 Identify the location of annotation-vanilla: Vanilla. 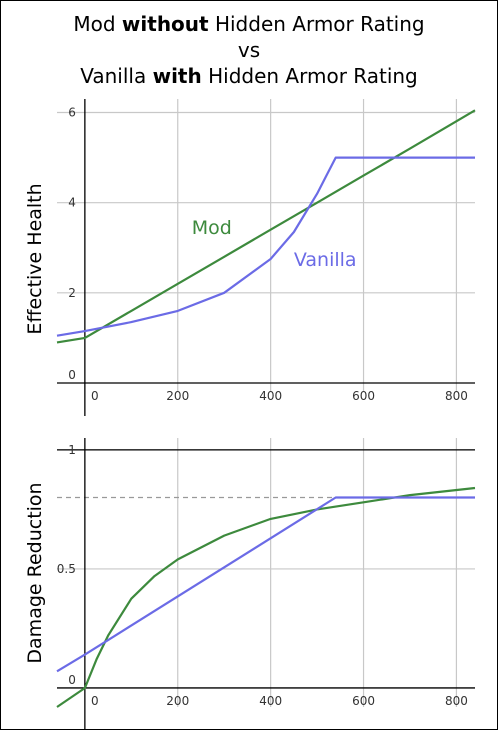
(325, 260).